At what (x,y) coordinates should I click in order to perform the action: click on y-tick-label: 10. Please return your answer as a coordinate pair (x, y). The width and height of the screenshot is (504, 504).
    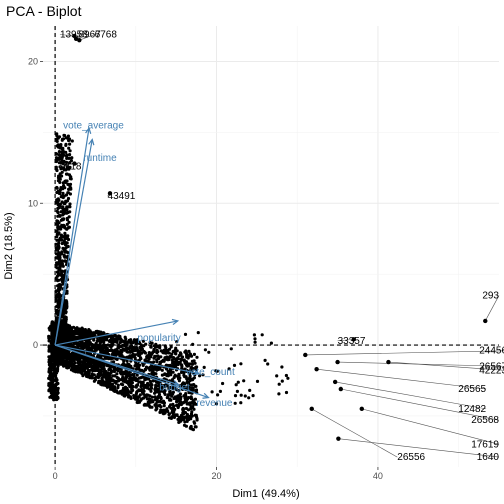
    Looking at the image, I should click on (33, 203).